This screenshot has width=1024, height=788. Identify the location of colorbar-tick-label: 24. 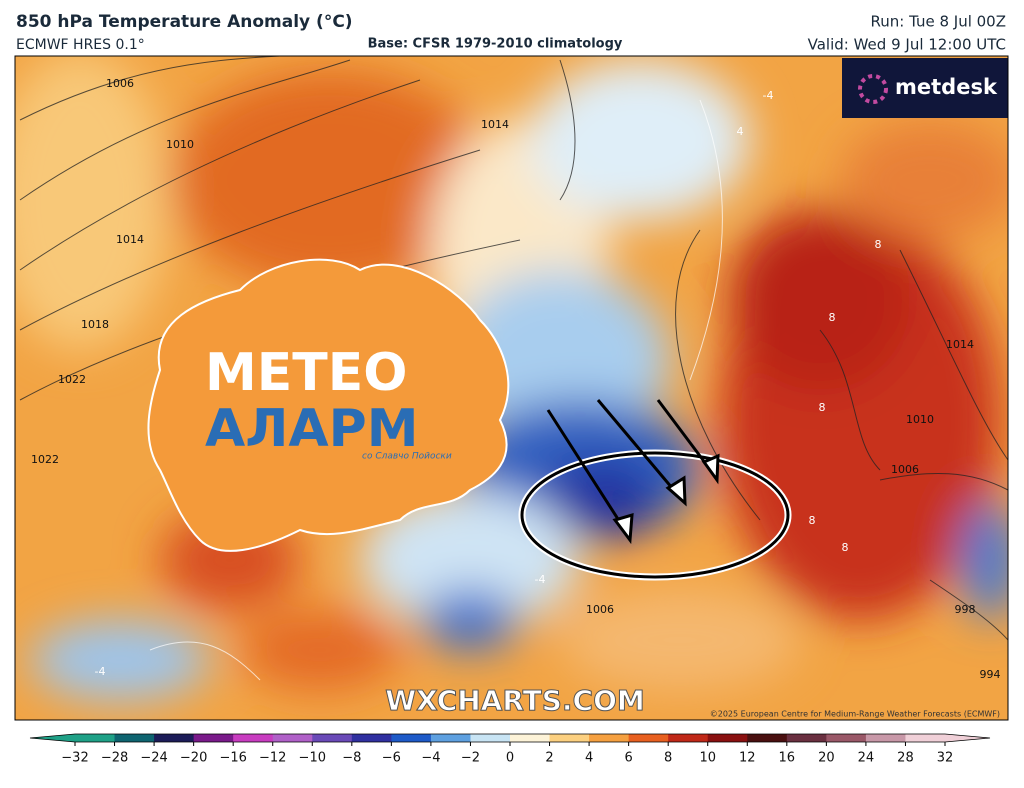
(866, 758).